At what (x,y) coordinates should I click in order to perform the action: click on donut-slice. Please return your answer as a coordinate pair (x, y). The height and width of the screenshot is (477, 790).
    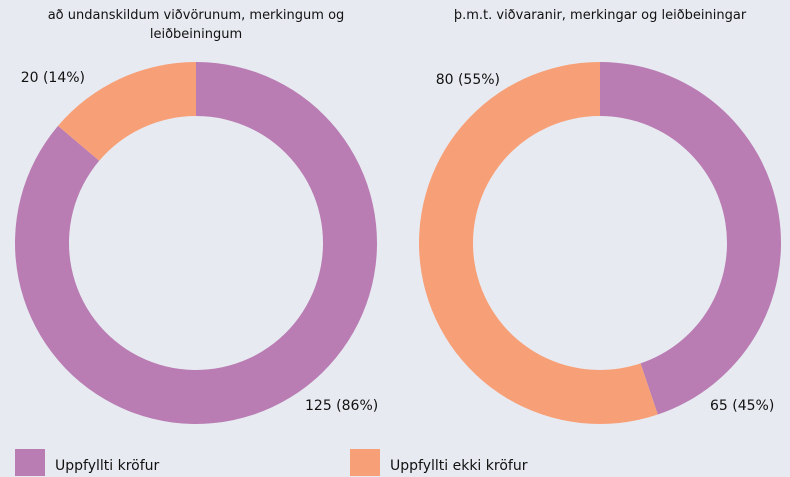
    Looking at the image, I should click on (127, 111).